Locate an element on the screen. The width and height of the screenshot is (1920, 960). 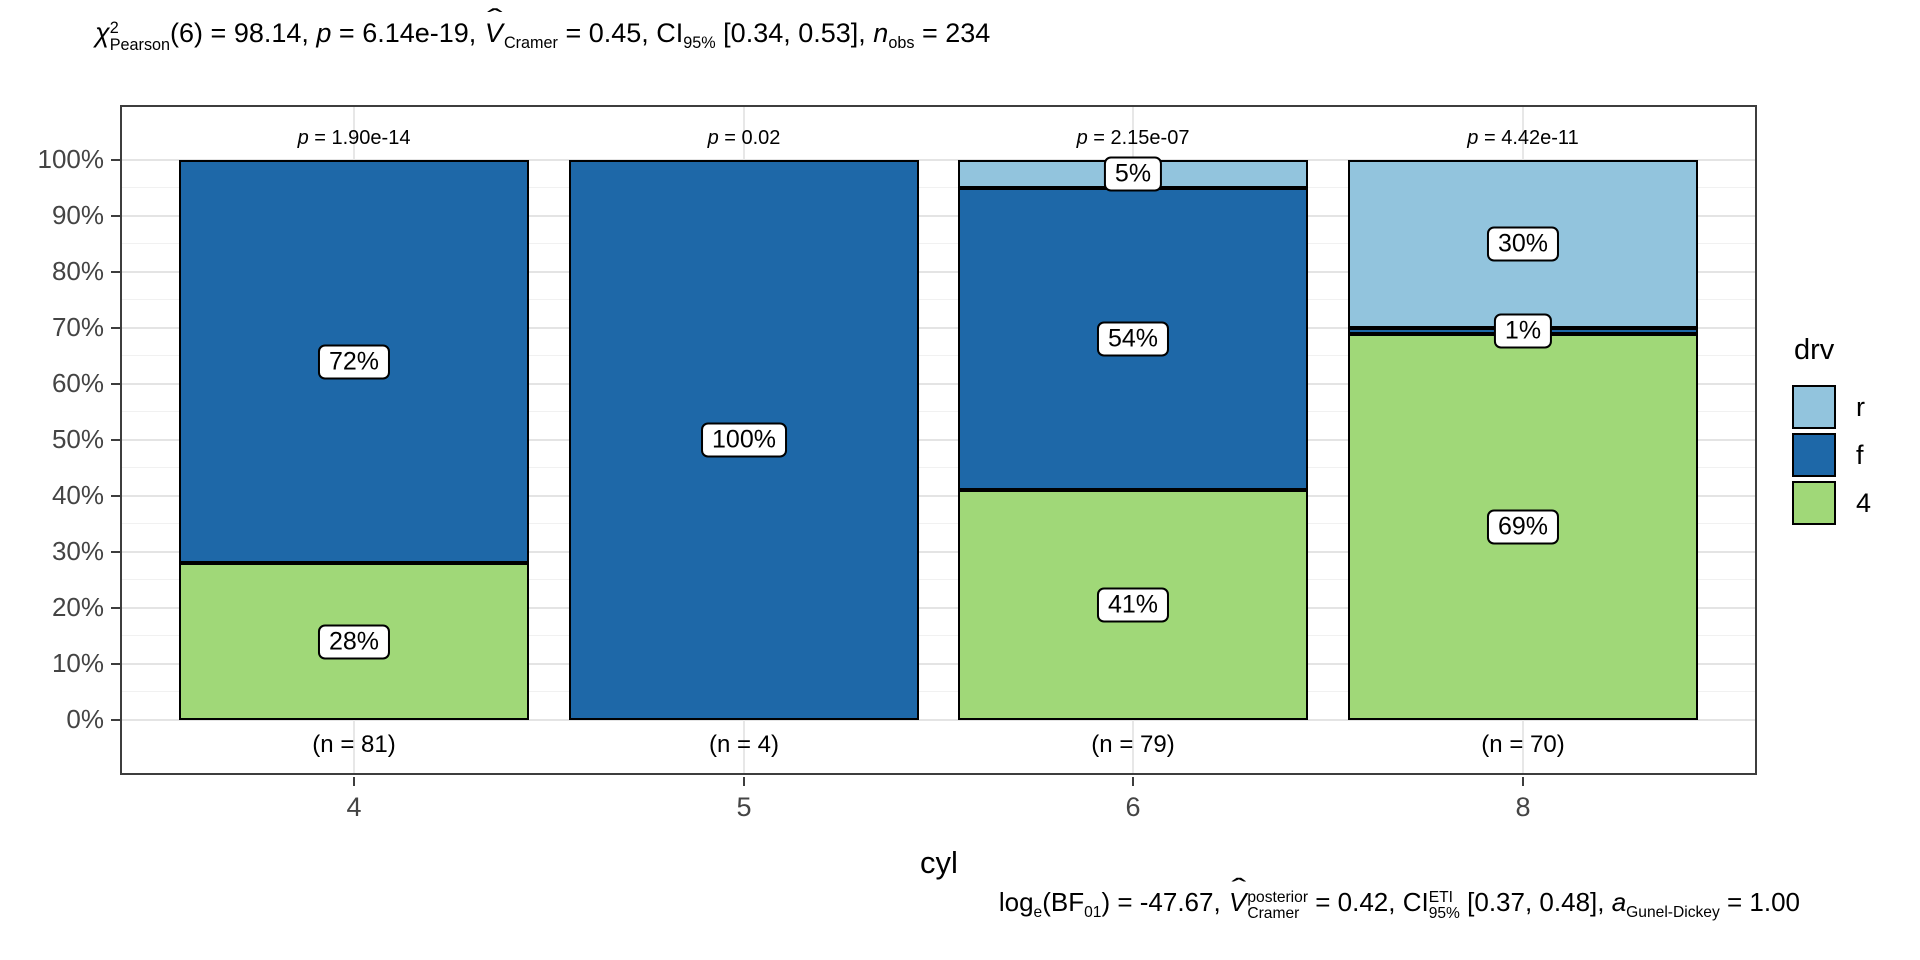
formula-part: 2 Pearson is located at coordinates (140, 36).